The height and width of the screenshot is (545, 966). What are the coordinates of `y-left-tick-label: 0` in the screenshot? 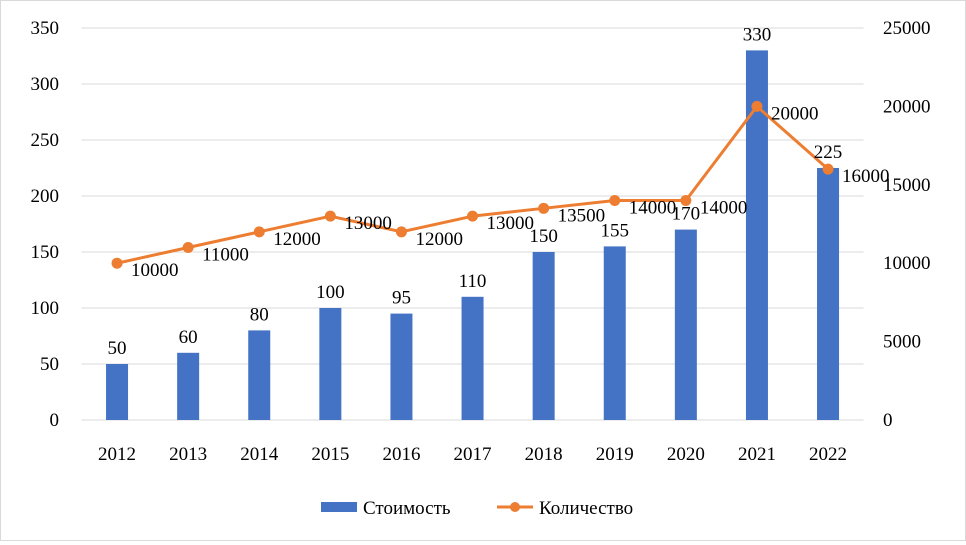 It's located at (55, 420).